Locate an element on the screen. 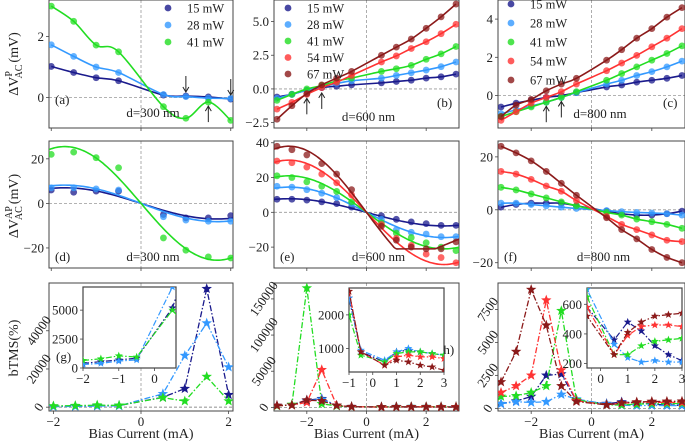 The height and width of the screenshot is (444, 685). y-tick-label: 0 is located at coordinates (488, 408).